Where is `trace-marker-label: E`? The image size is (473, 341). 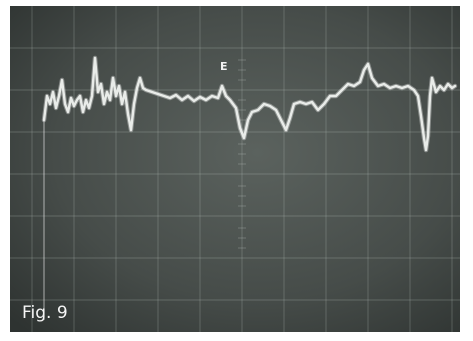 trace-marker-label: E is located at coordinates (224, 66).